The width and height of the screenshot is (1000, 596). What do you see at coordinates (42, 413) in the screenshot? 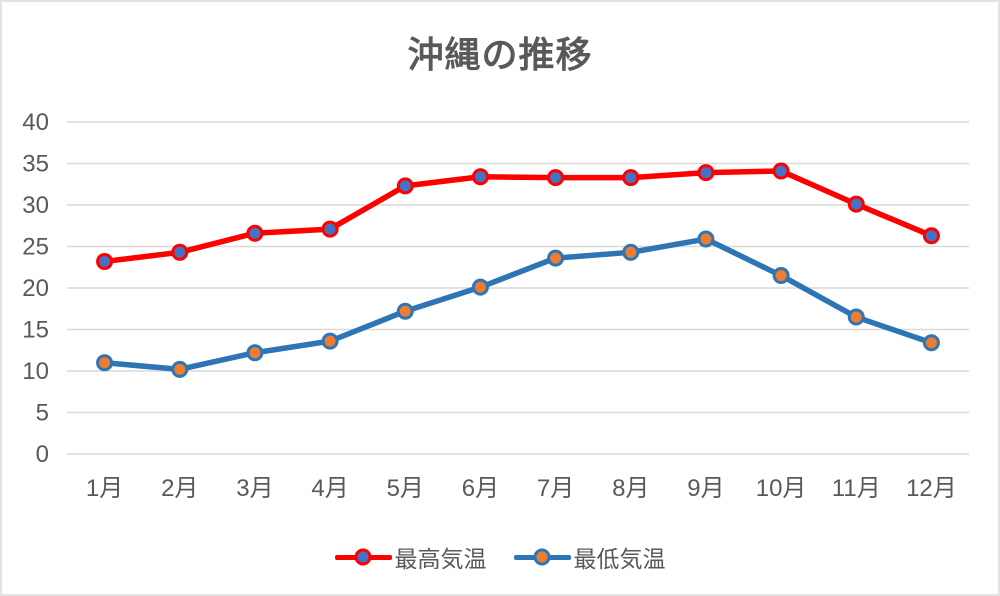
I see `y-axis-tick-label: 5` at bounding box center [42, 413].